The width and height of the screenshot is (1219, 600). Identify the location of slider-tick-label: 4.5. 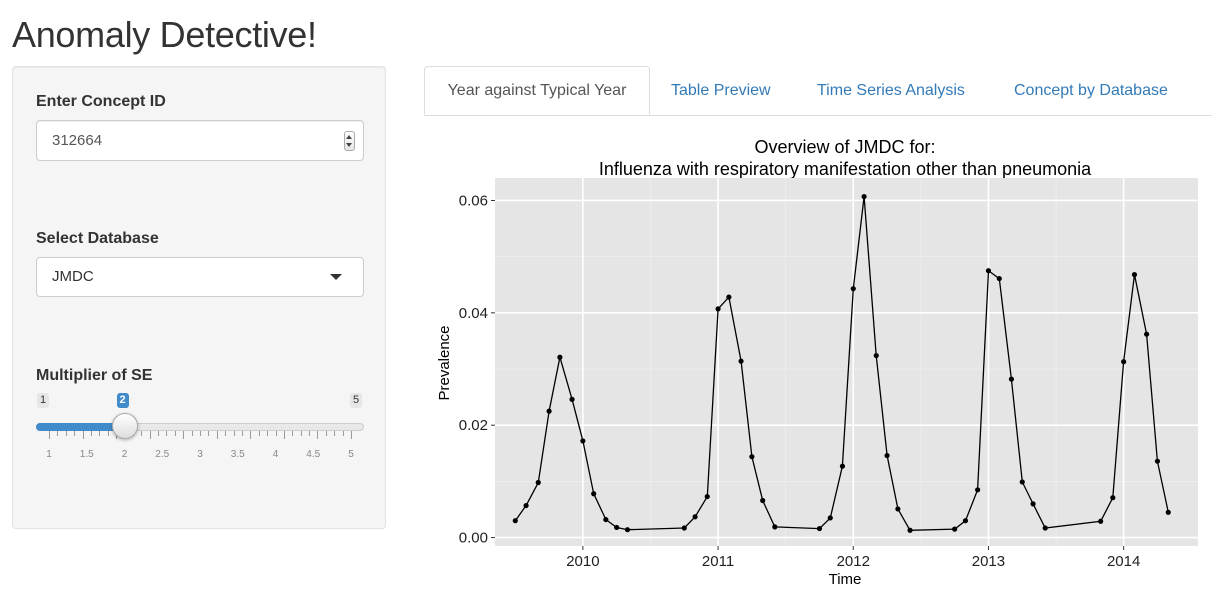
(313, 454).